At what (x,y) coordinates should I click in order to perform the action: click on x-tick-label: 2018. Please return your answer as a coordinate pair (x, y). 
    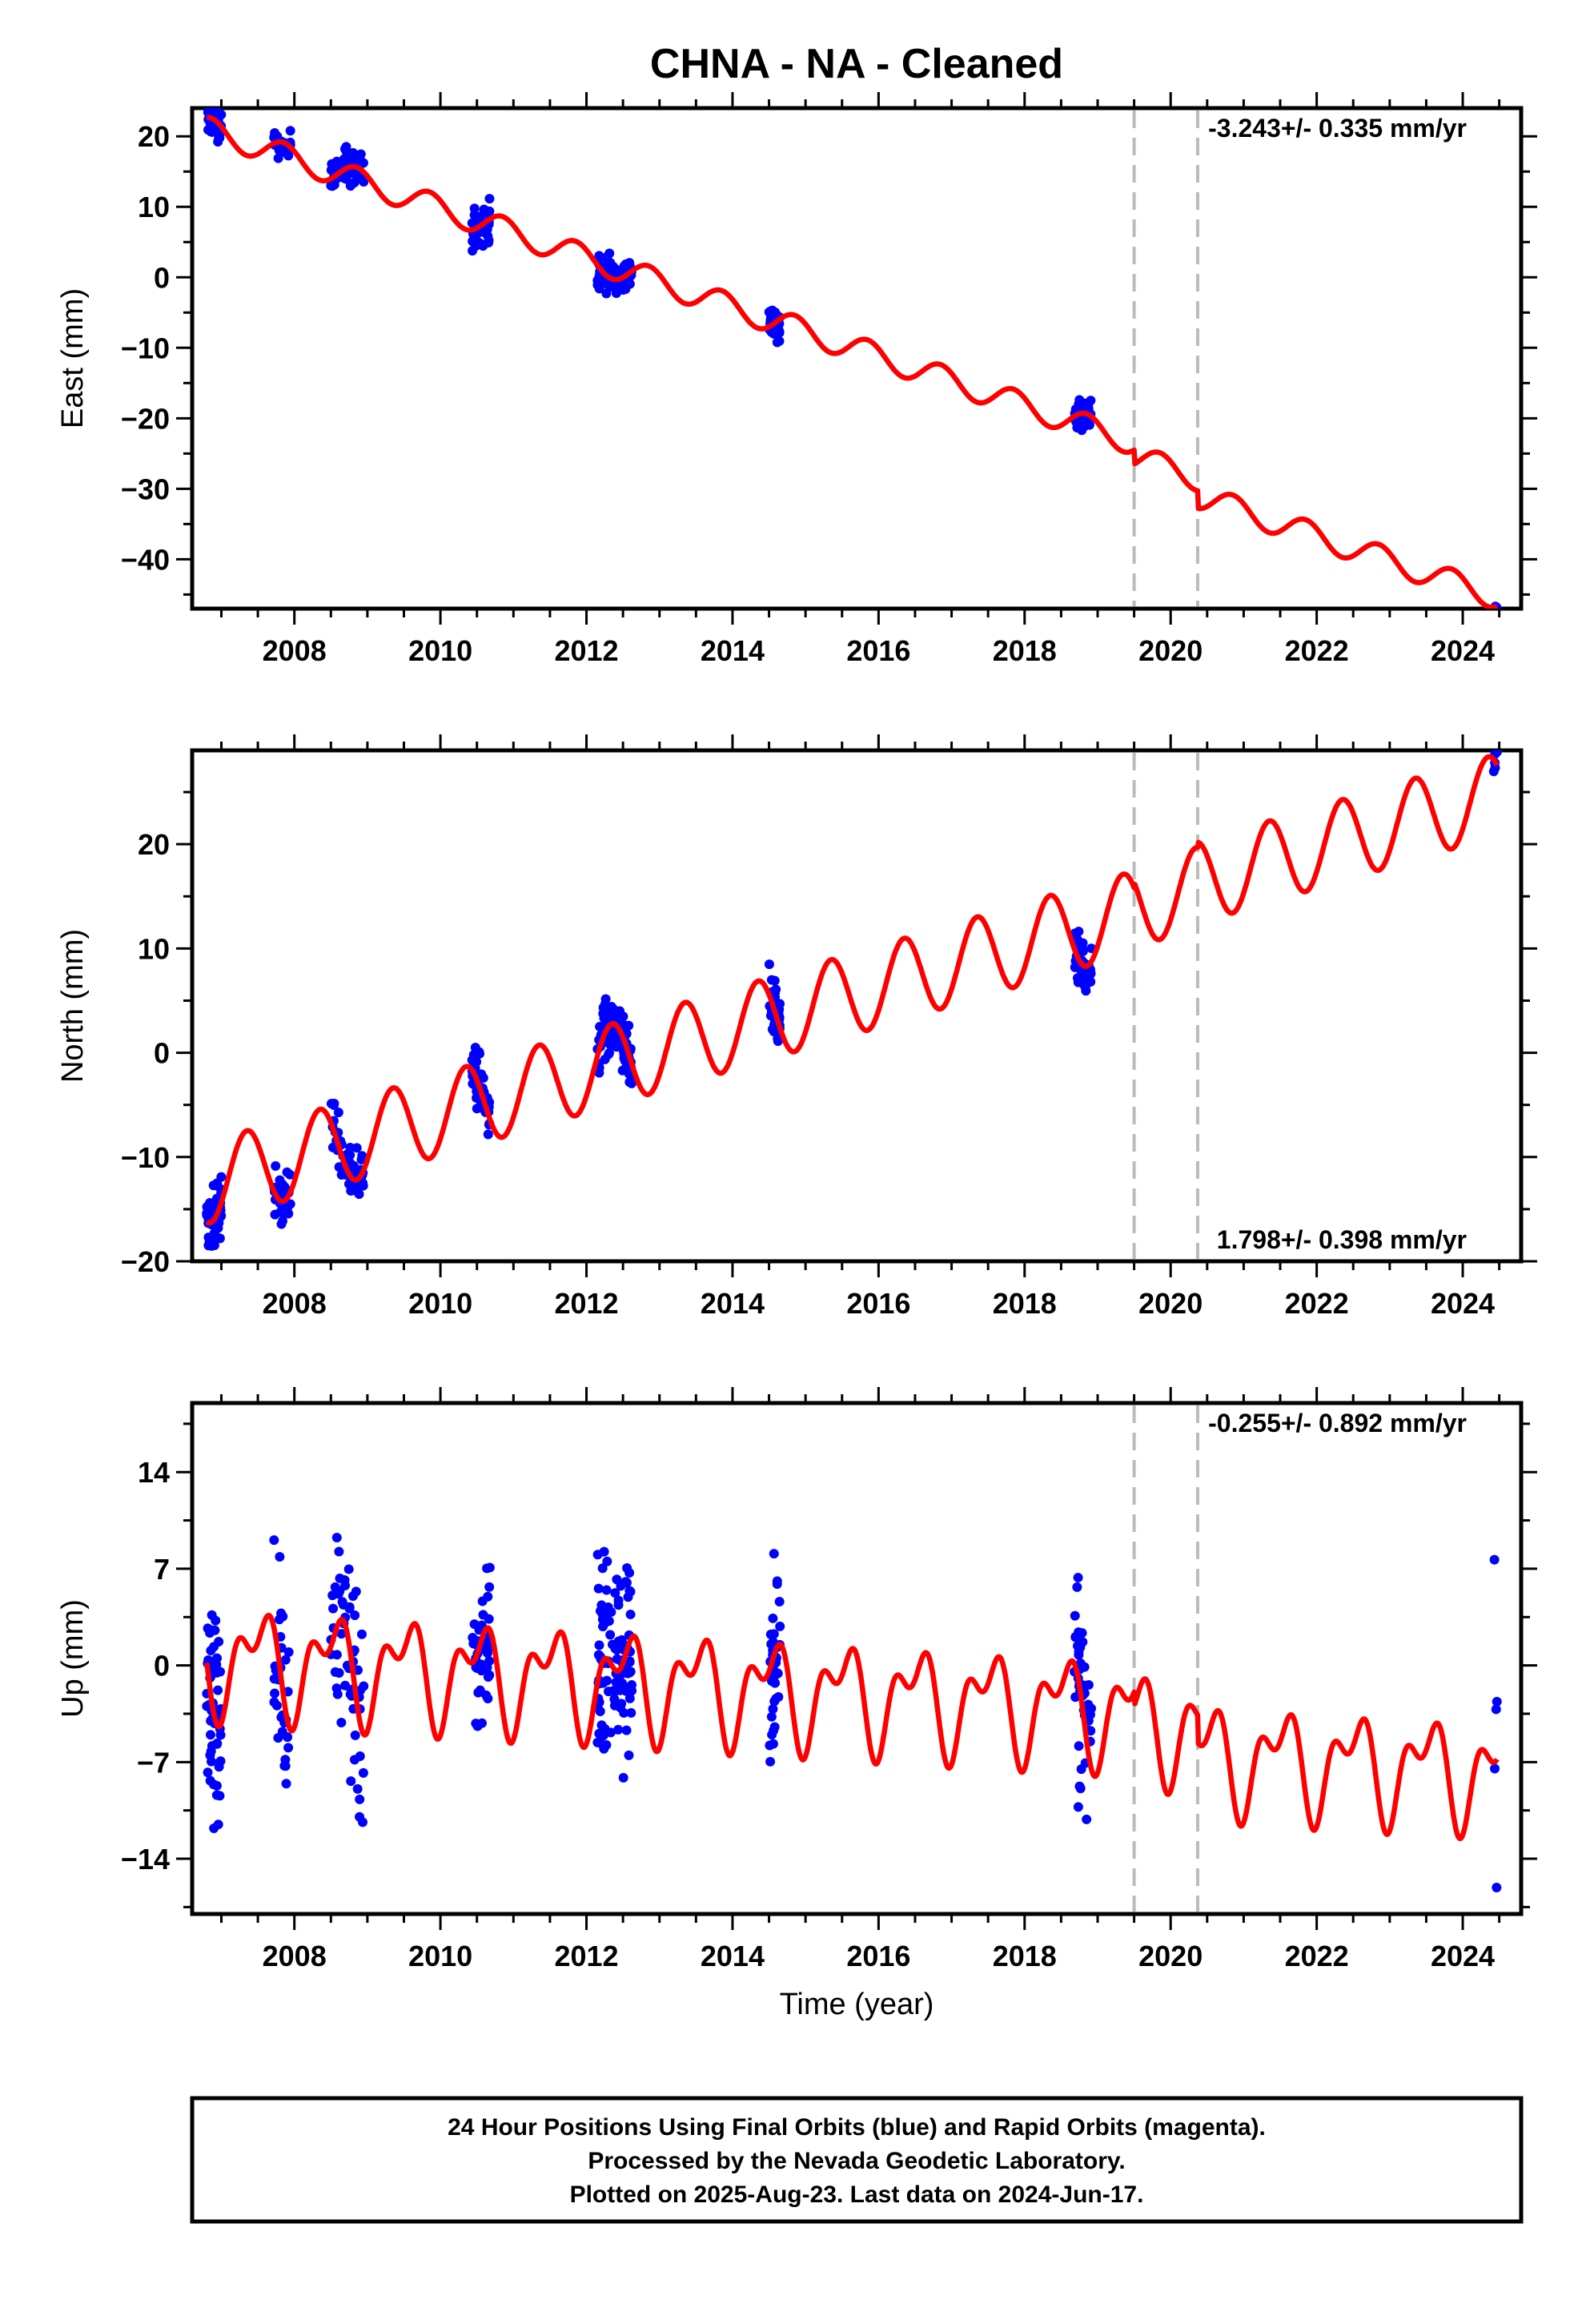
    Looking at the image, I should click on (1025, 650).